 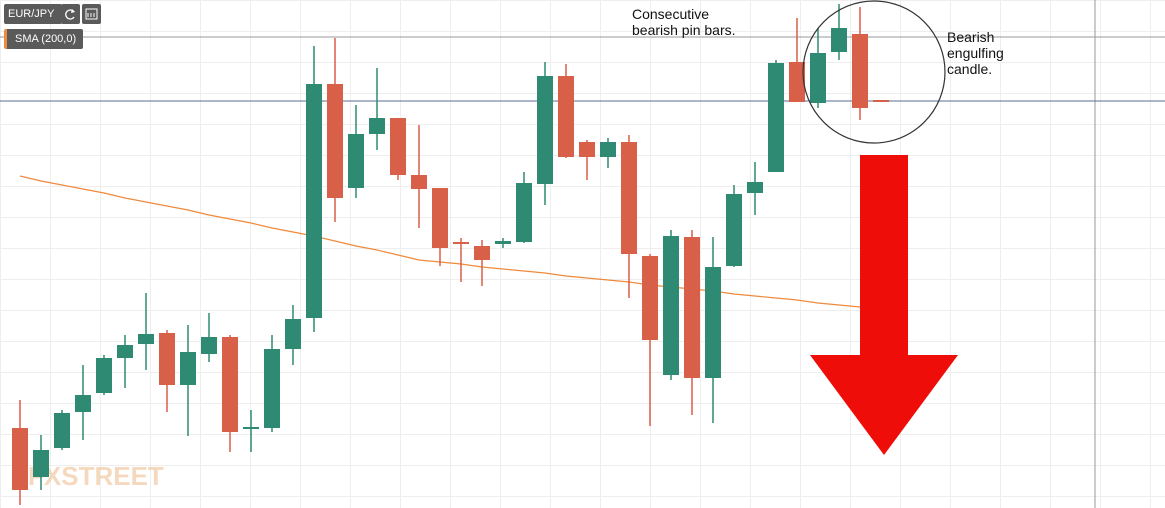 I want to click on calendar-icon, so click(x=91, y=14).